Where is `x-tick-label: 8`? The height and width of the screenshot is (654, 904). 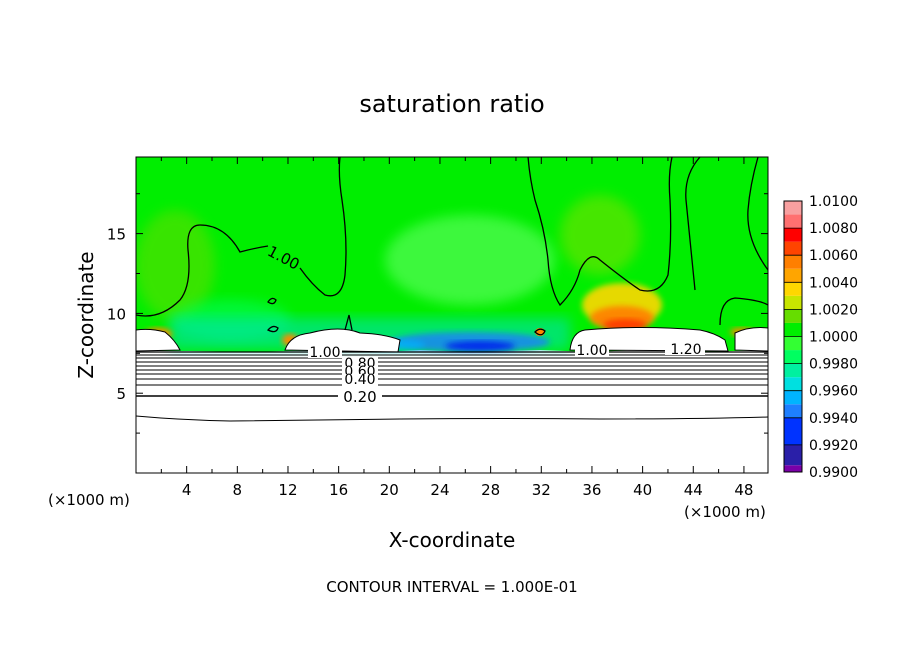
x-tick-label: 8 is located at coordinates (238, 490).